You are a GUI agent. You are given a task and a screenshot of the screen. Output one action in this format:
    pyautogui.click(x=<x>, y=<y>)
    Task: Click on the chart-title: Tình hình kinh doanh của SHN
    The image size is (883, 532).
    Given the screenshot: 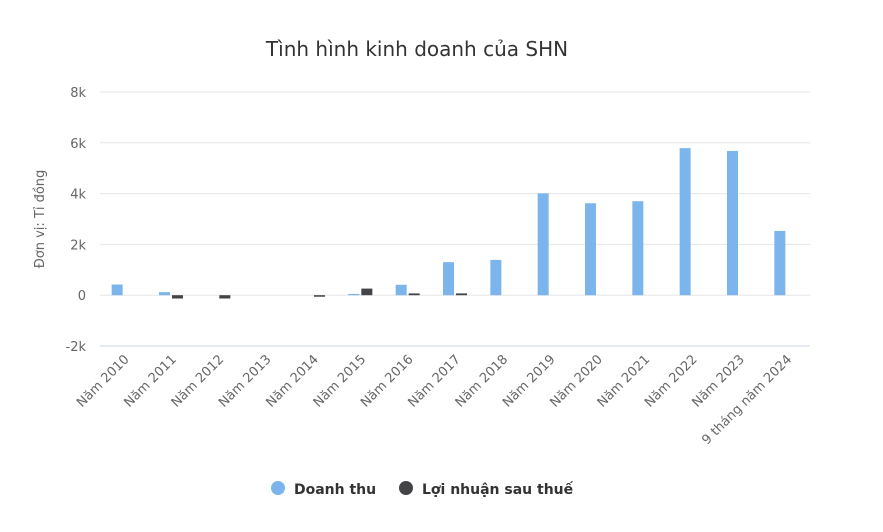 What is the action you would take?
    pyautogui.click(x=416, y=49)
    